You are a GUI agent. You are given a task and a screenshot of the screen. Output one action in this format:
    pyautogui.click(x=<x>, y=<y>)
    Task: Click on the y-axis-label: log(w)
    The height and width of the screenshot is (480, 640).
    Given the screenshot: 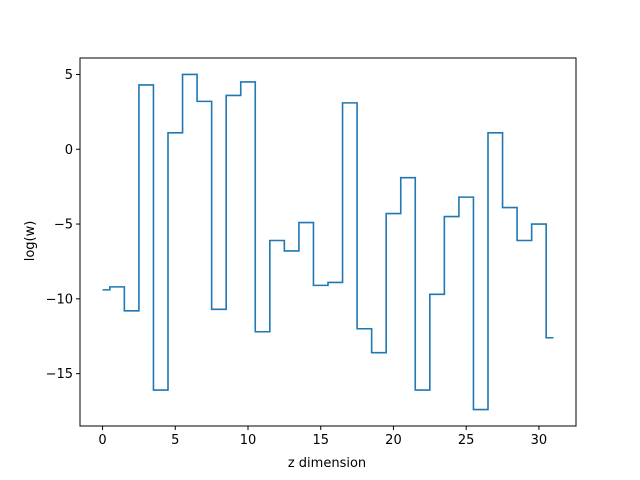 What is the action you would take?
    pyautogui.click(x=30, y=241)
    